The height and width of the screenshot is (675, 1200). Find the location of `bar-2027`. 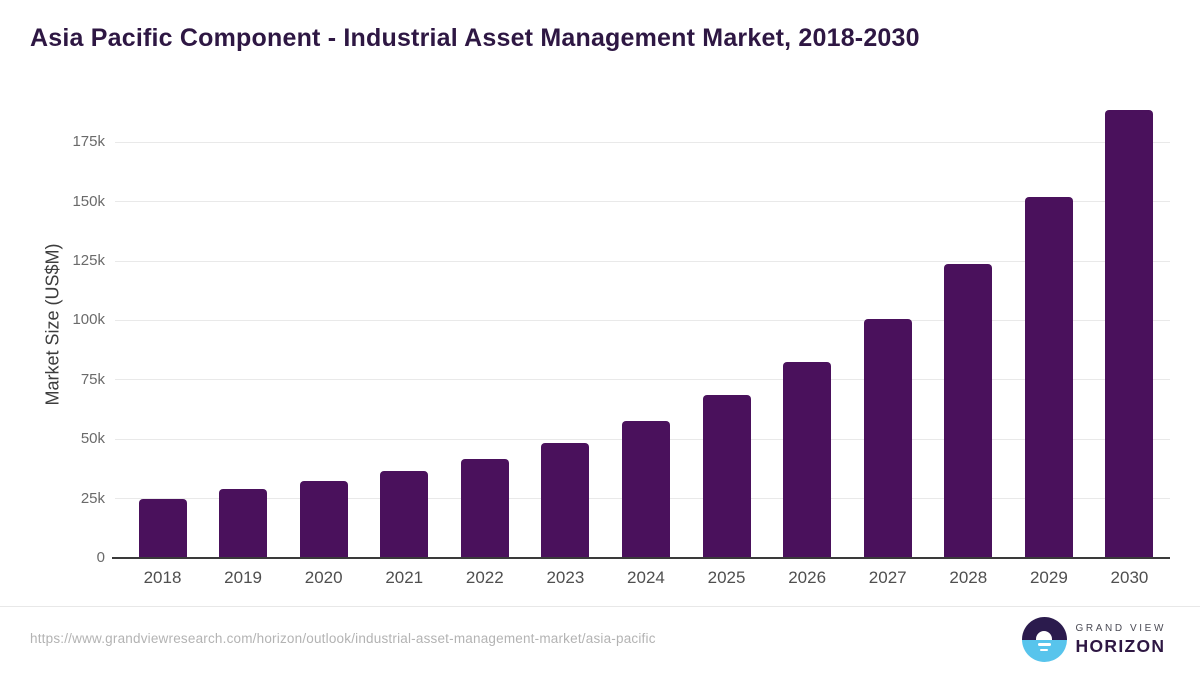

bar-2027 is located at coordinates (887, 438).